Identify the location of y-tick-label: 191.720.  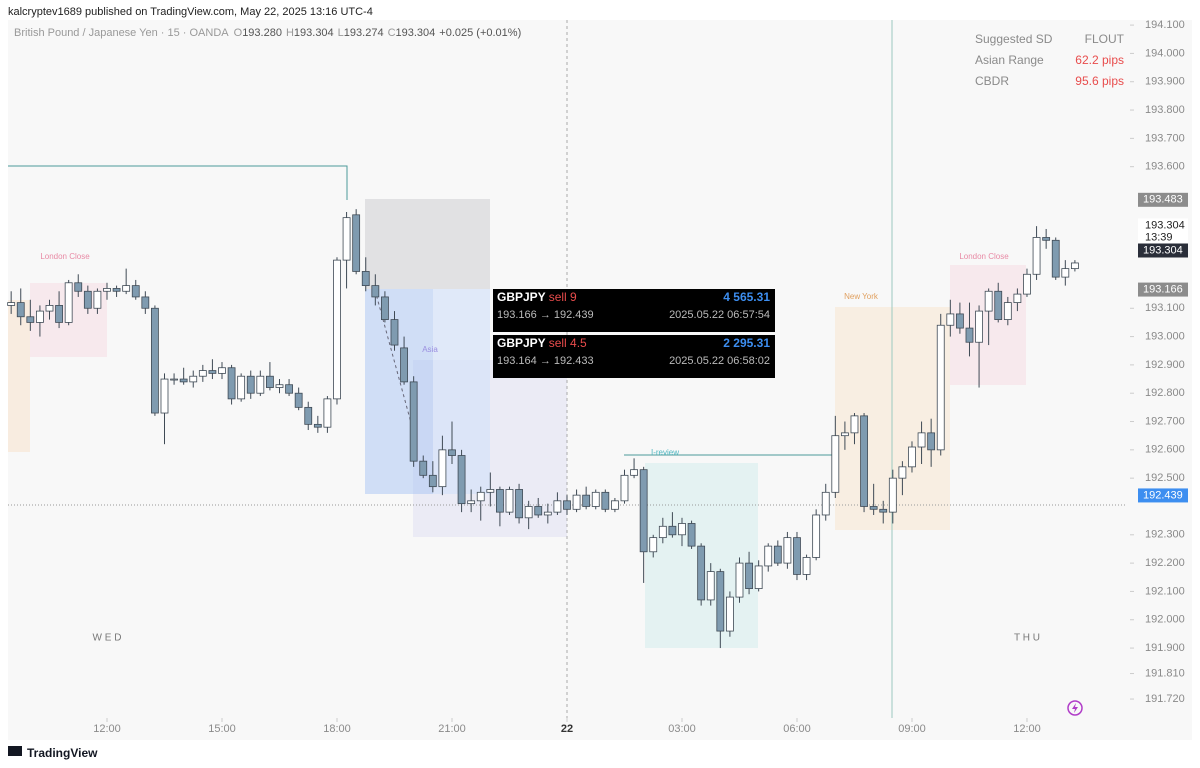
(1165, 699).